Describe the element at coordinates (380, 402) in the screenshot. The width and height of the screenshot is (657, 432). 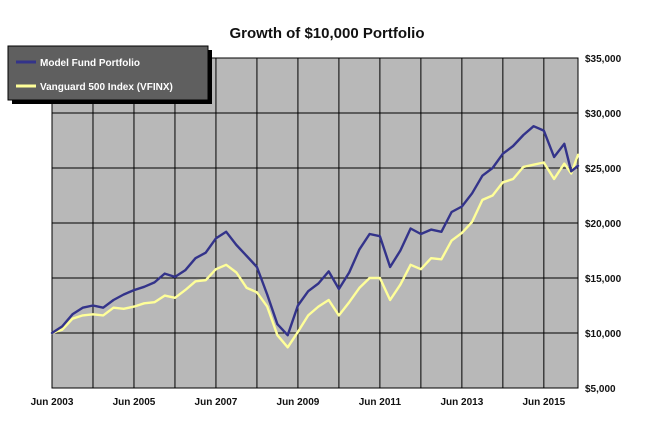
I see `x-tick-label: Jun 2011` at that location.